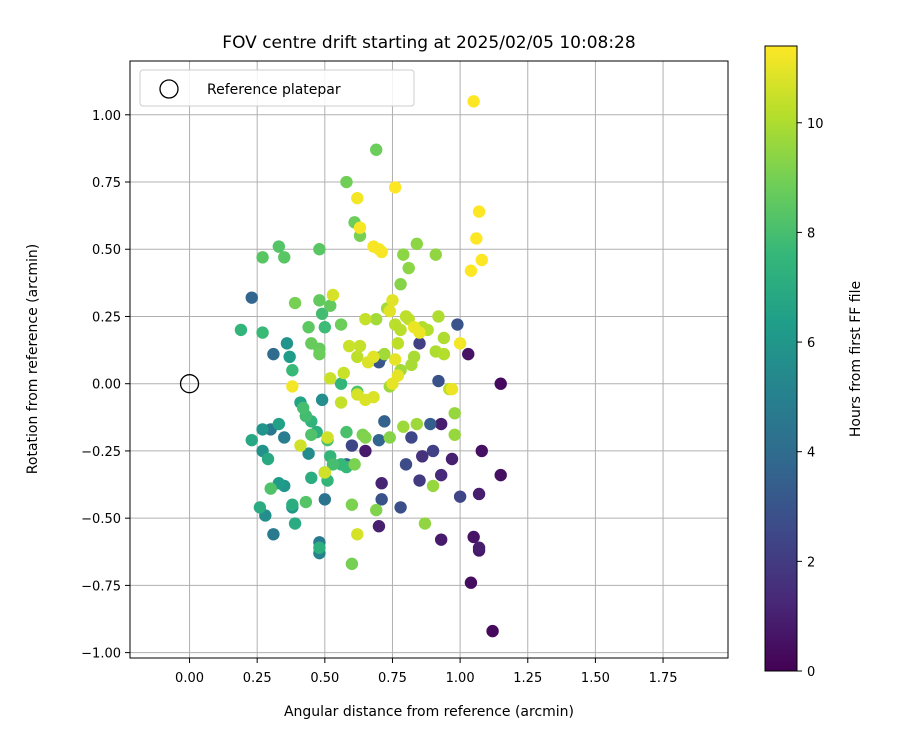 Image resolution: width=900 pixels, height=750 pixels. Describe the element at coordinates (106, 250) in the screenshot. I see `y-tick-label: 0.50` at that location.